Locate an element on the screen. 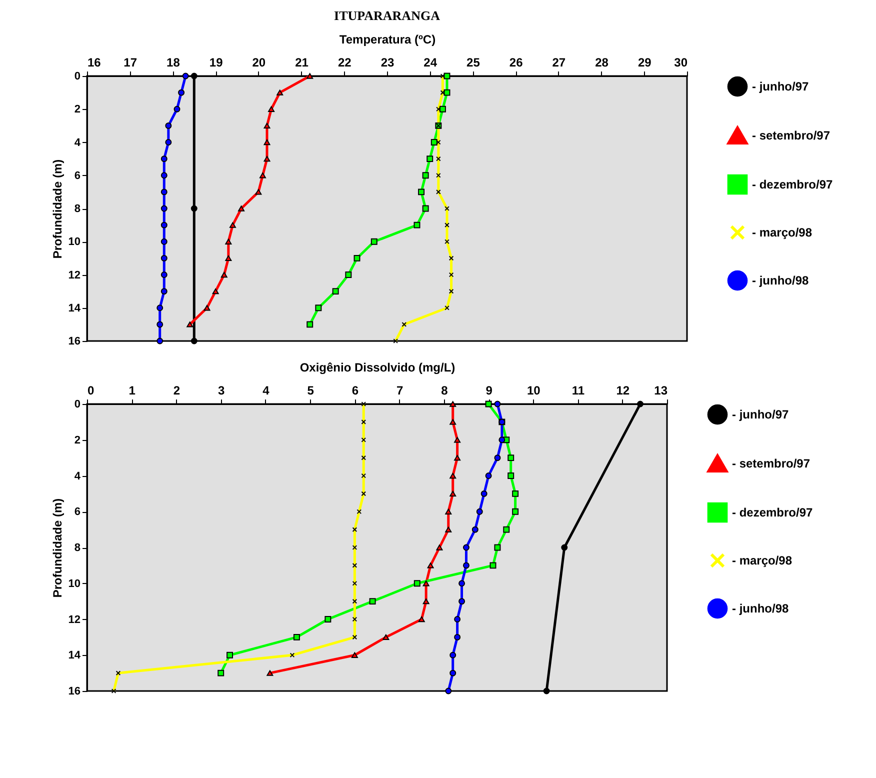  x-tick-label: 4 is located at coordinates (266, 391).